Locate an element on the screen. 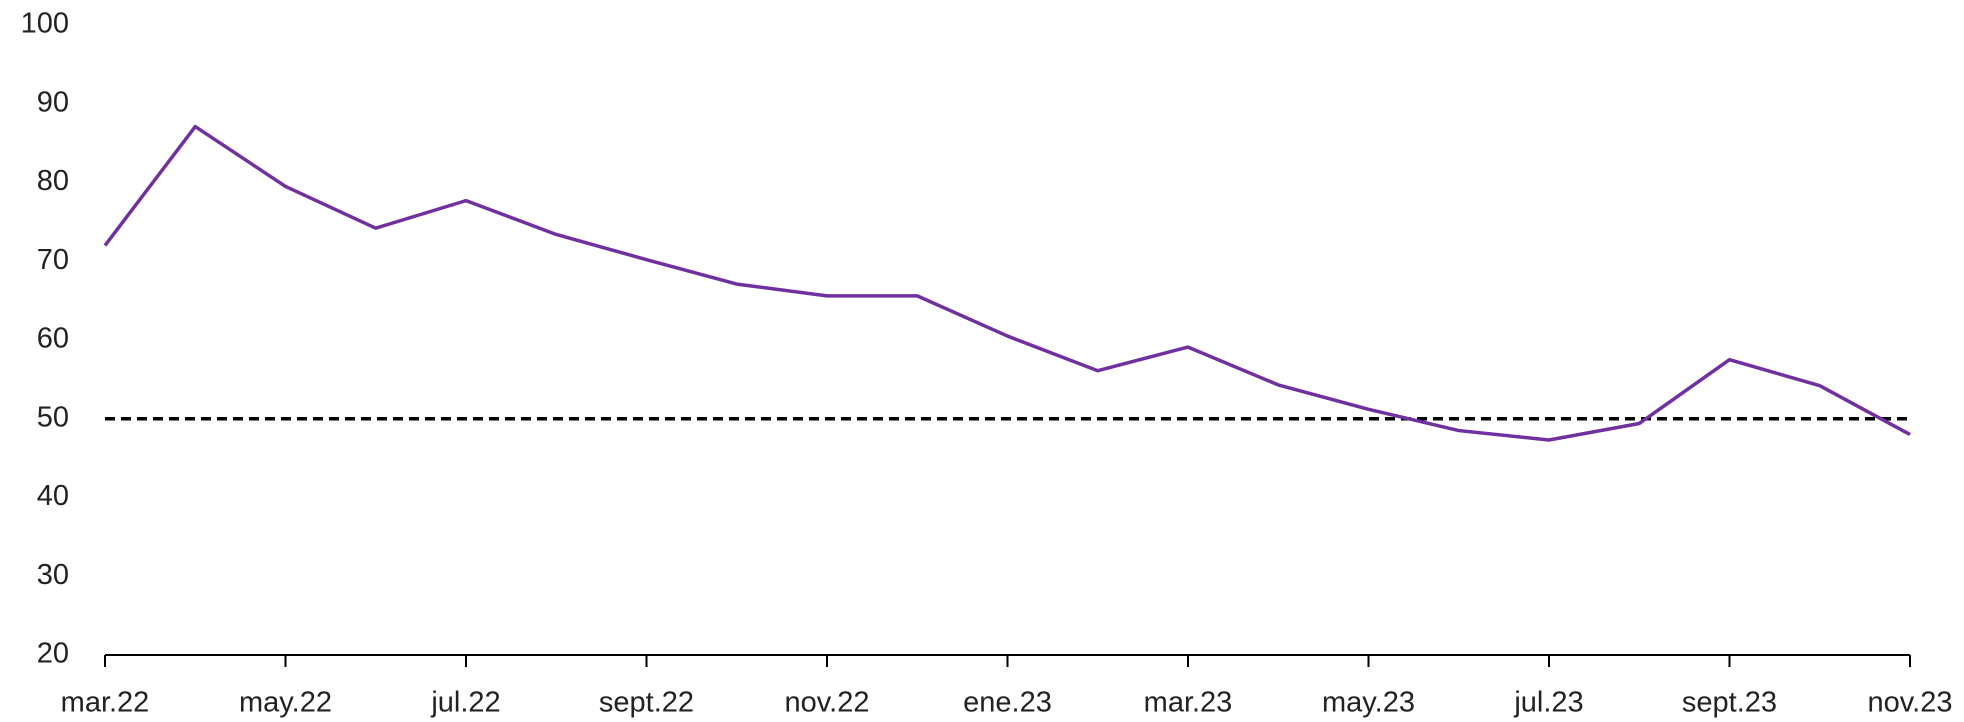 Image resolution: width=1964 pixels, height=722 pixels. x-tick-label: sept.22 is located at coordinates (646, 703).